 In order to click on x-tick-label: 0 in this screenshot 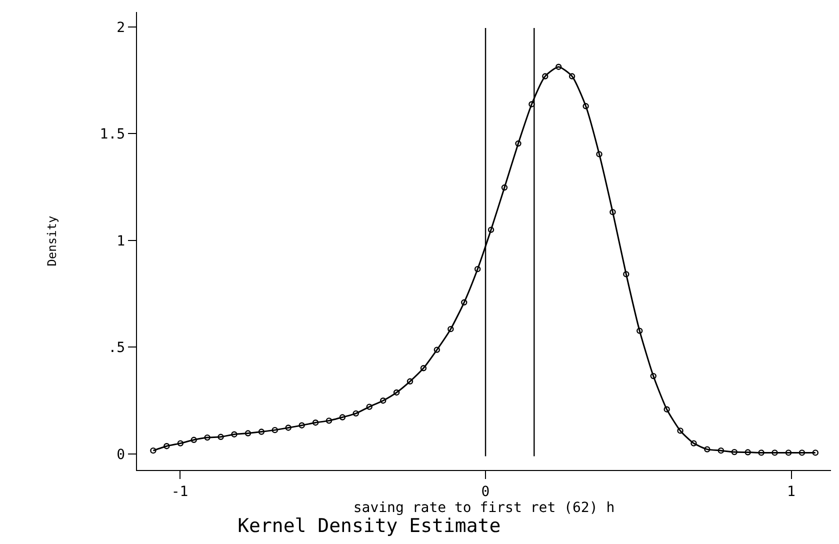, I will do `click(485, 492)`.